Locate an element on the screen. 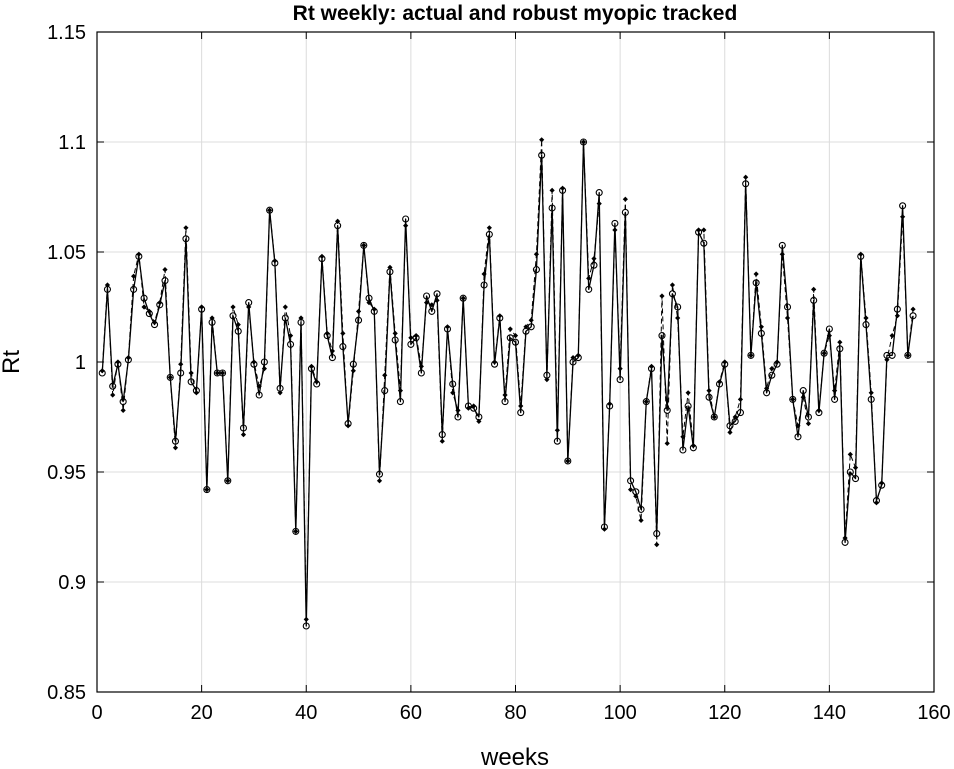 This screenshot has width=954, height=769. y-tick-label: 0.95 is located at coordinates (66, 473).